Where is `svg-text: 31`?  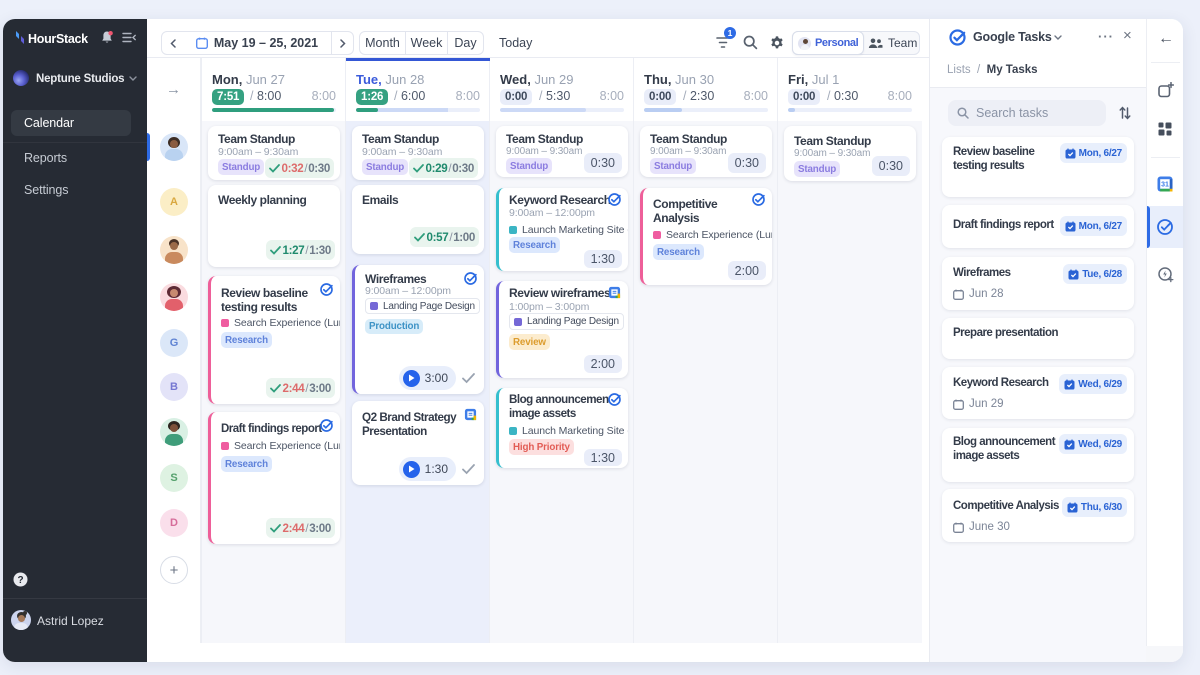 svg-text: 31 is located at coordinates (1165, 185).